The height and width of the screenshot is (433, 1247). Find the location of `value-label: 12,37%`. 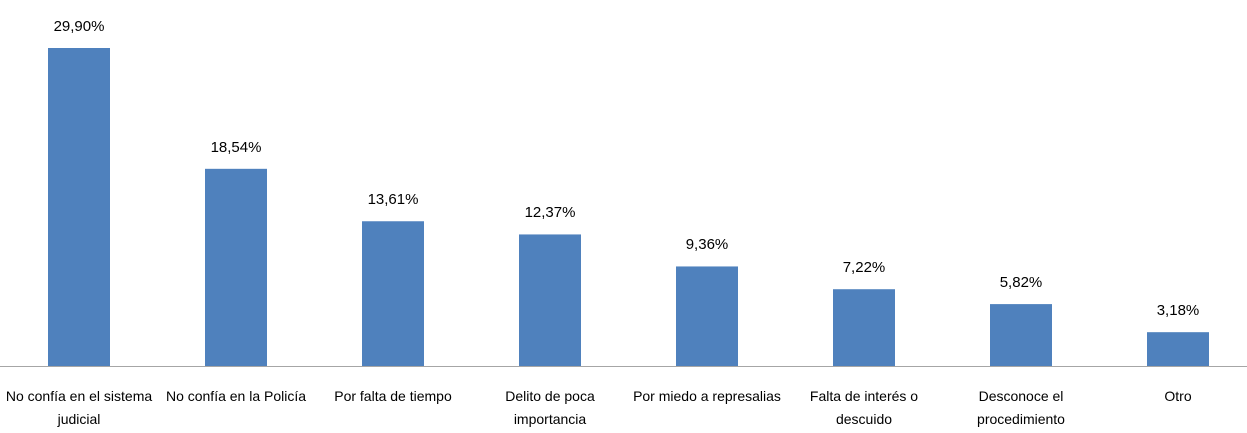

value-label: 12,37% is located at coordinates (550, 213).